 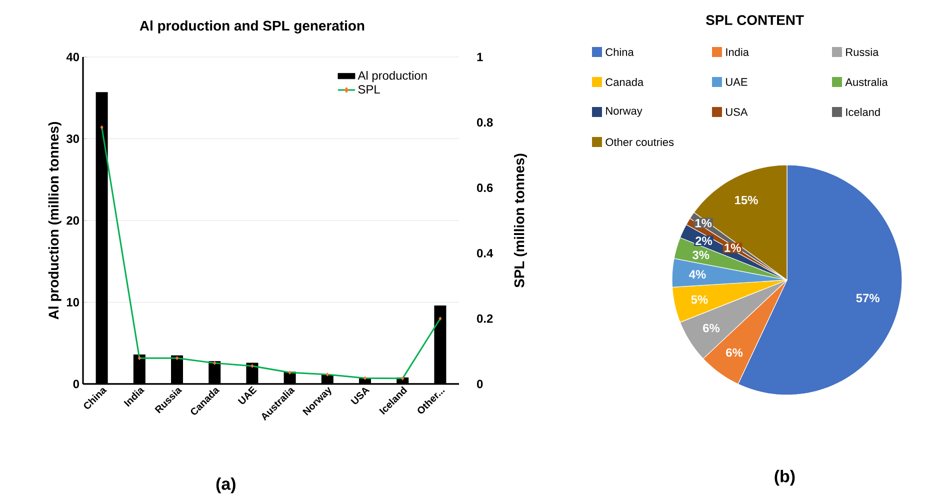 I want to click on legend-label: USA, so click(x=737, y=112).